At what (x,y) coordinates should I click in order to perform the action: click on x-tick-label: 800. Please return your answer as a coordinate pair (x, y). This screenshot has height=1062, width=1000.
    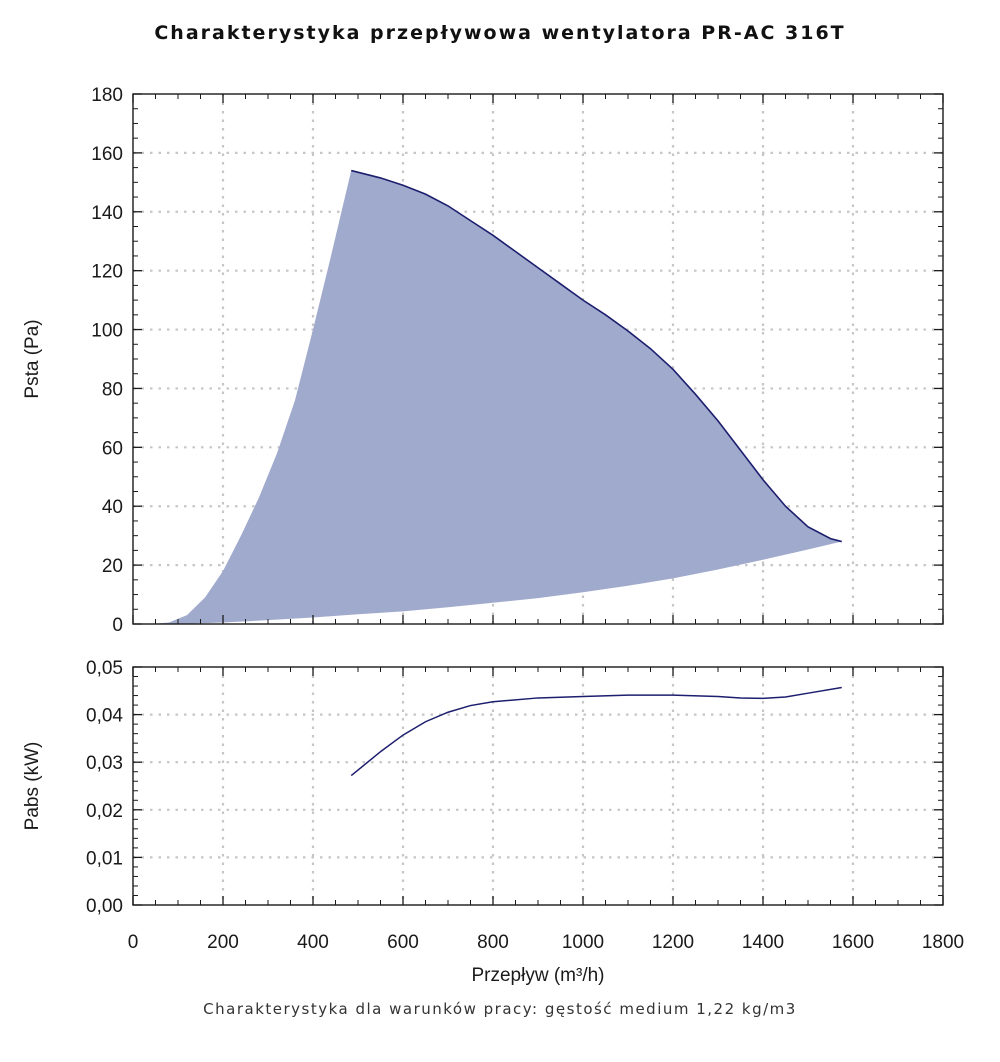
    Looking at the image, I should click on (493, 942).